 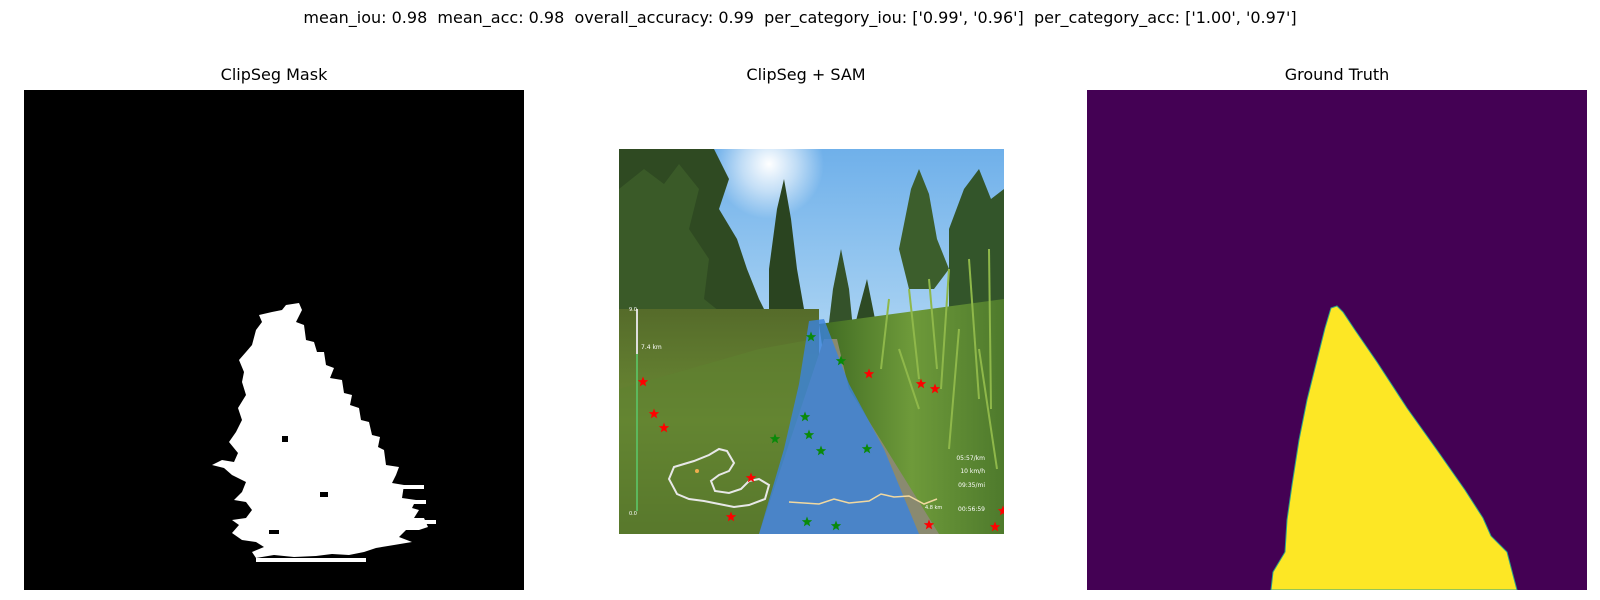 I want to click on route-position-marker, so click(x=697, y=471).